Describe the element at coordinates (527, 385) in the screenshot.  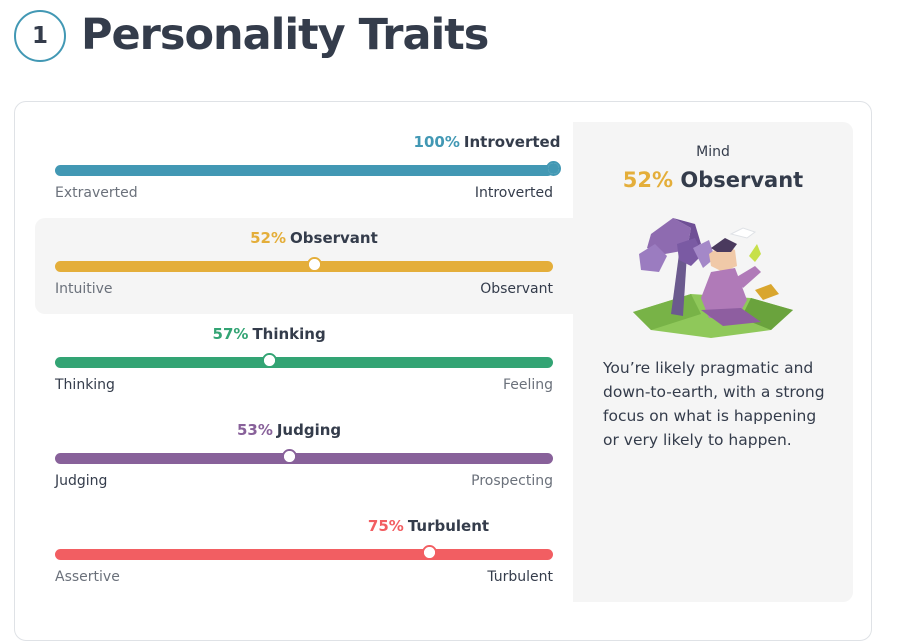
I see `trait-right-label: Feeling` at that location.